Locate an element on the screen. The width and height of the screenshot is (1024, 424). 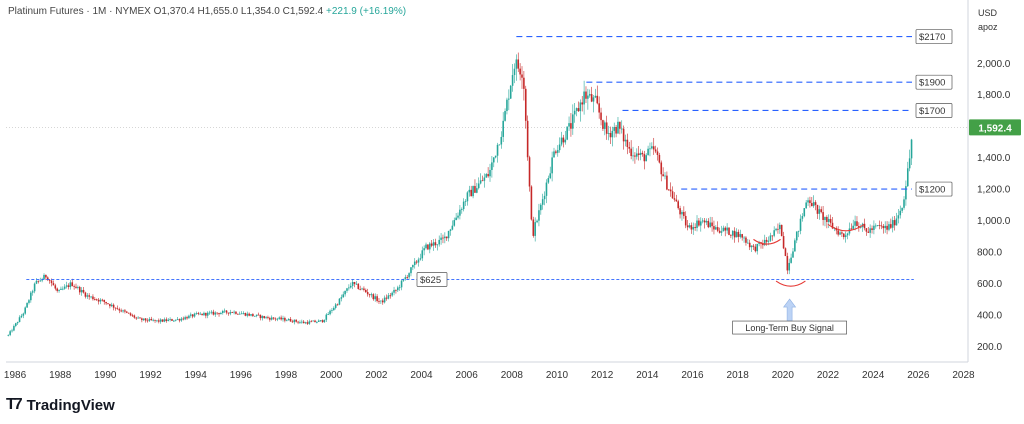
annotation-text: Long-Term Buy Signal is located at coordinates (789, 328).